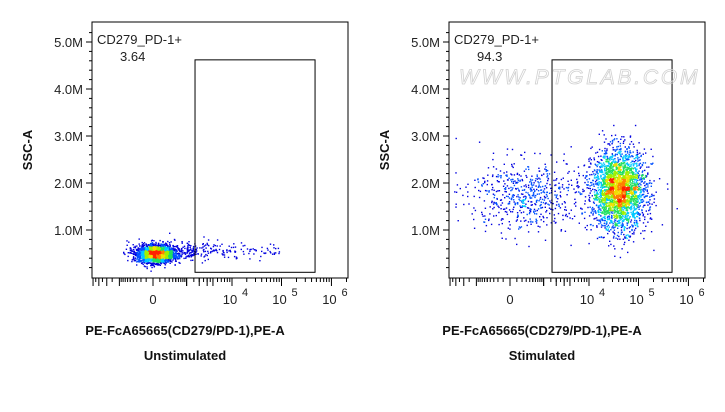  Describe the element at coordinates (279, 299) in the screenshot. I see `x-tick-label: 10` at that location.